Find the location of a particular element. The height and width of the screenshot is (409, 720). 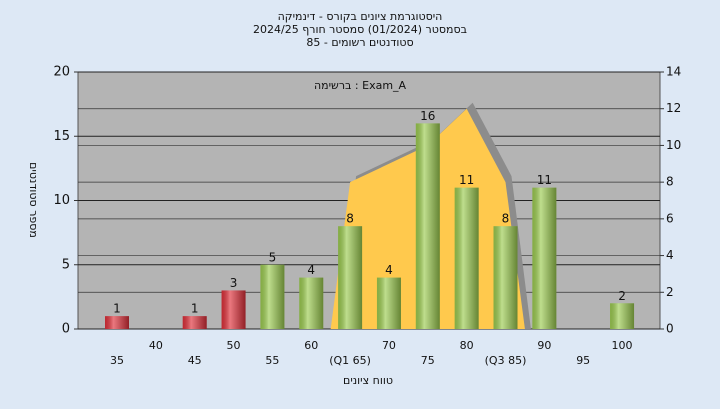

x-tick-label: (Q1 65) is located at coordinates (350, 360).